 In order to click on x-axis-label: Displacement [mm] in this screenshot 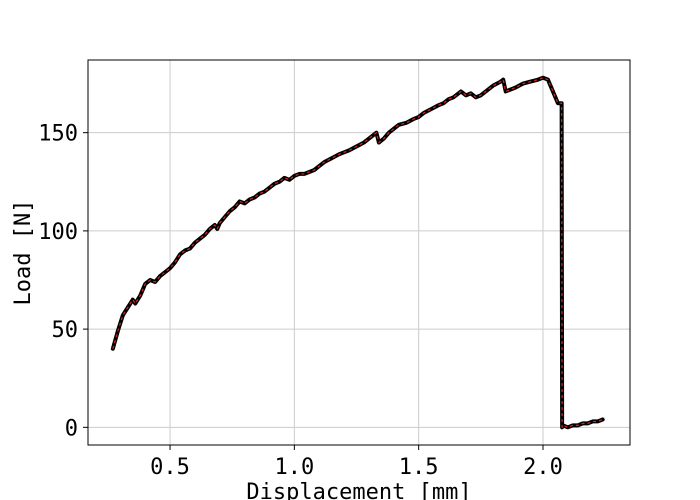, I will do `click(358, 490)`.